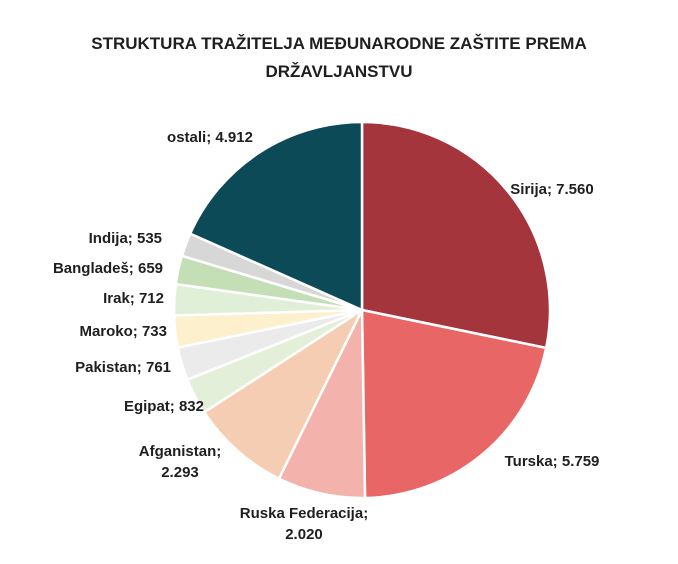  Describe the element at coordinates (276, 216) in the screenshot. I see `slice-ostali` at that location.